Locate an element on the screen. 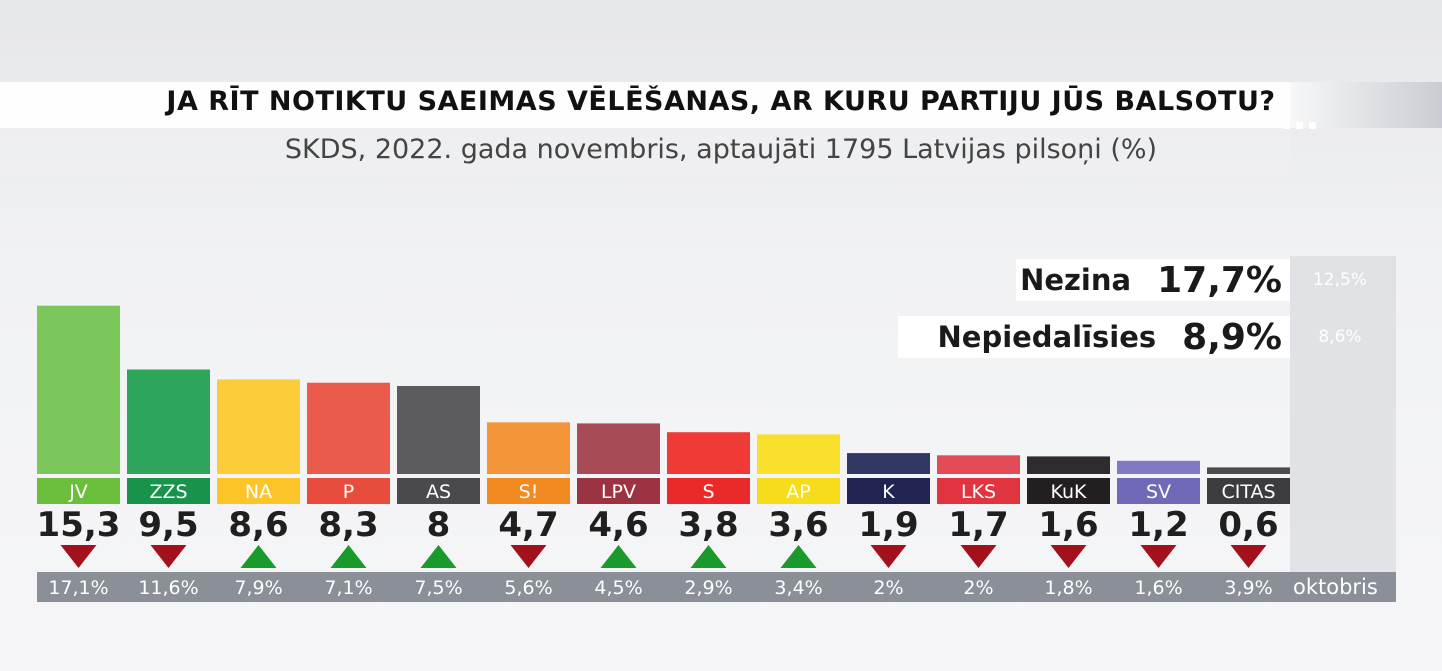 Image resolution: width=1442 pixels, height=671 pixels. bar-value-label: 8 is located at coordinates (439, 525).